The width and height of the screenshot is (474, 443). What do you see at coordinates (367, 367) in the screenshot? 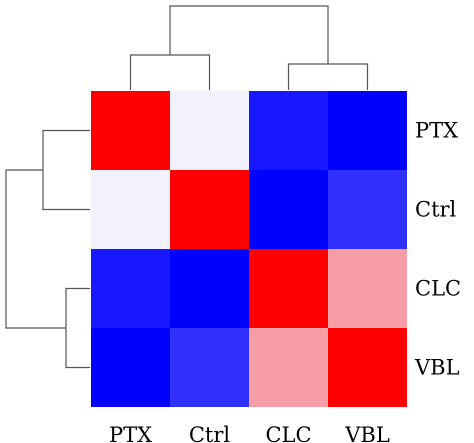
I see `heatmap-cell-vbl-vbl` at bounding box center [367, 367].